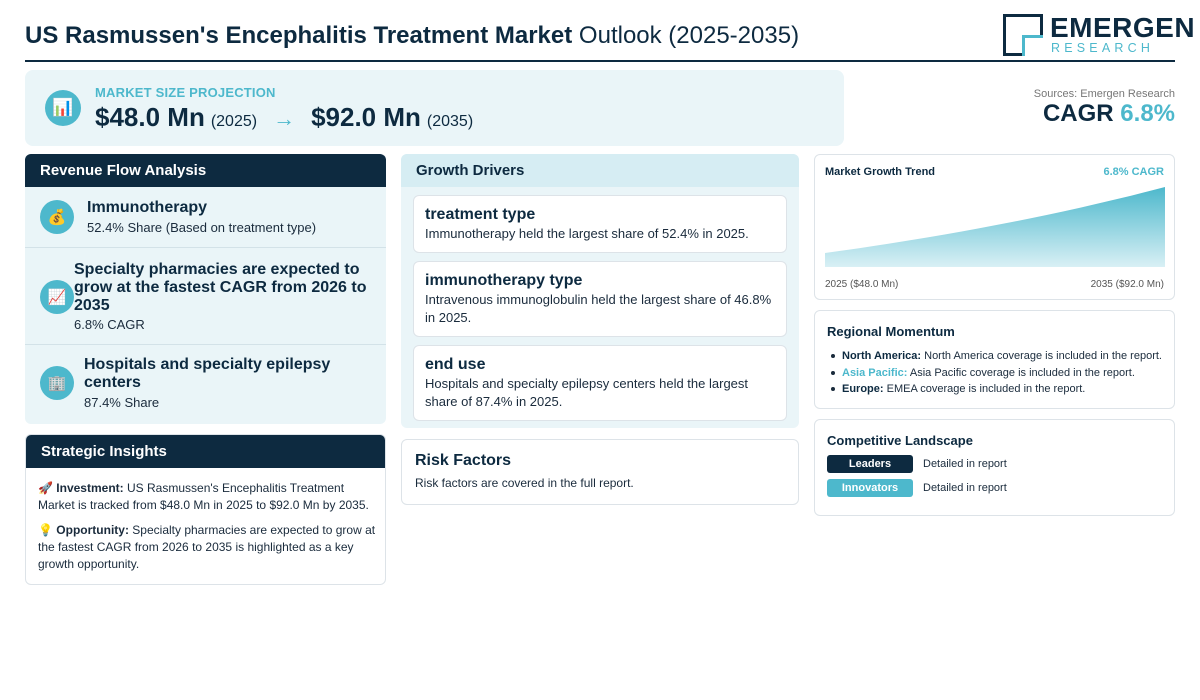  I want to click on leaders-badge: Leaders, so click(870, 464).